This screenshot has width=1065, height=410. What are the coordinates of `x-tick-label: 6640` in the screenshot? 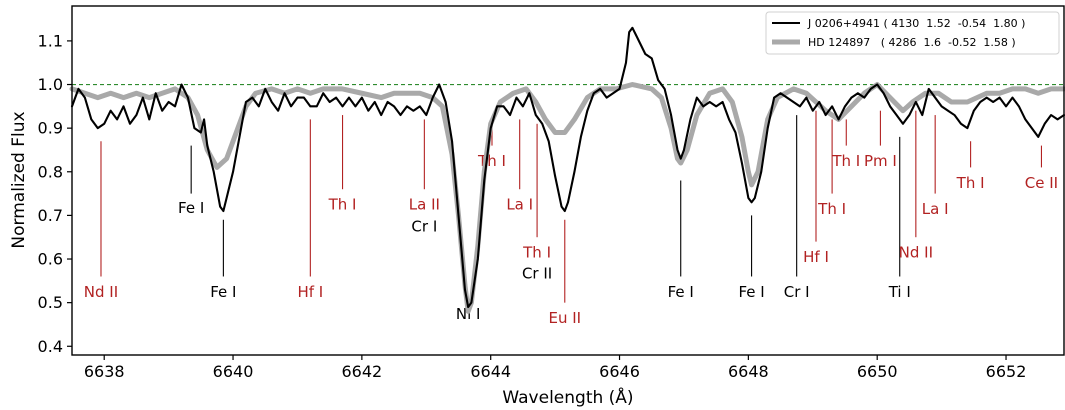 It's located at (233, 371).